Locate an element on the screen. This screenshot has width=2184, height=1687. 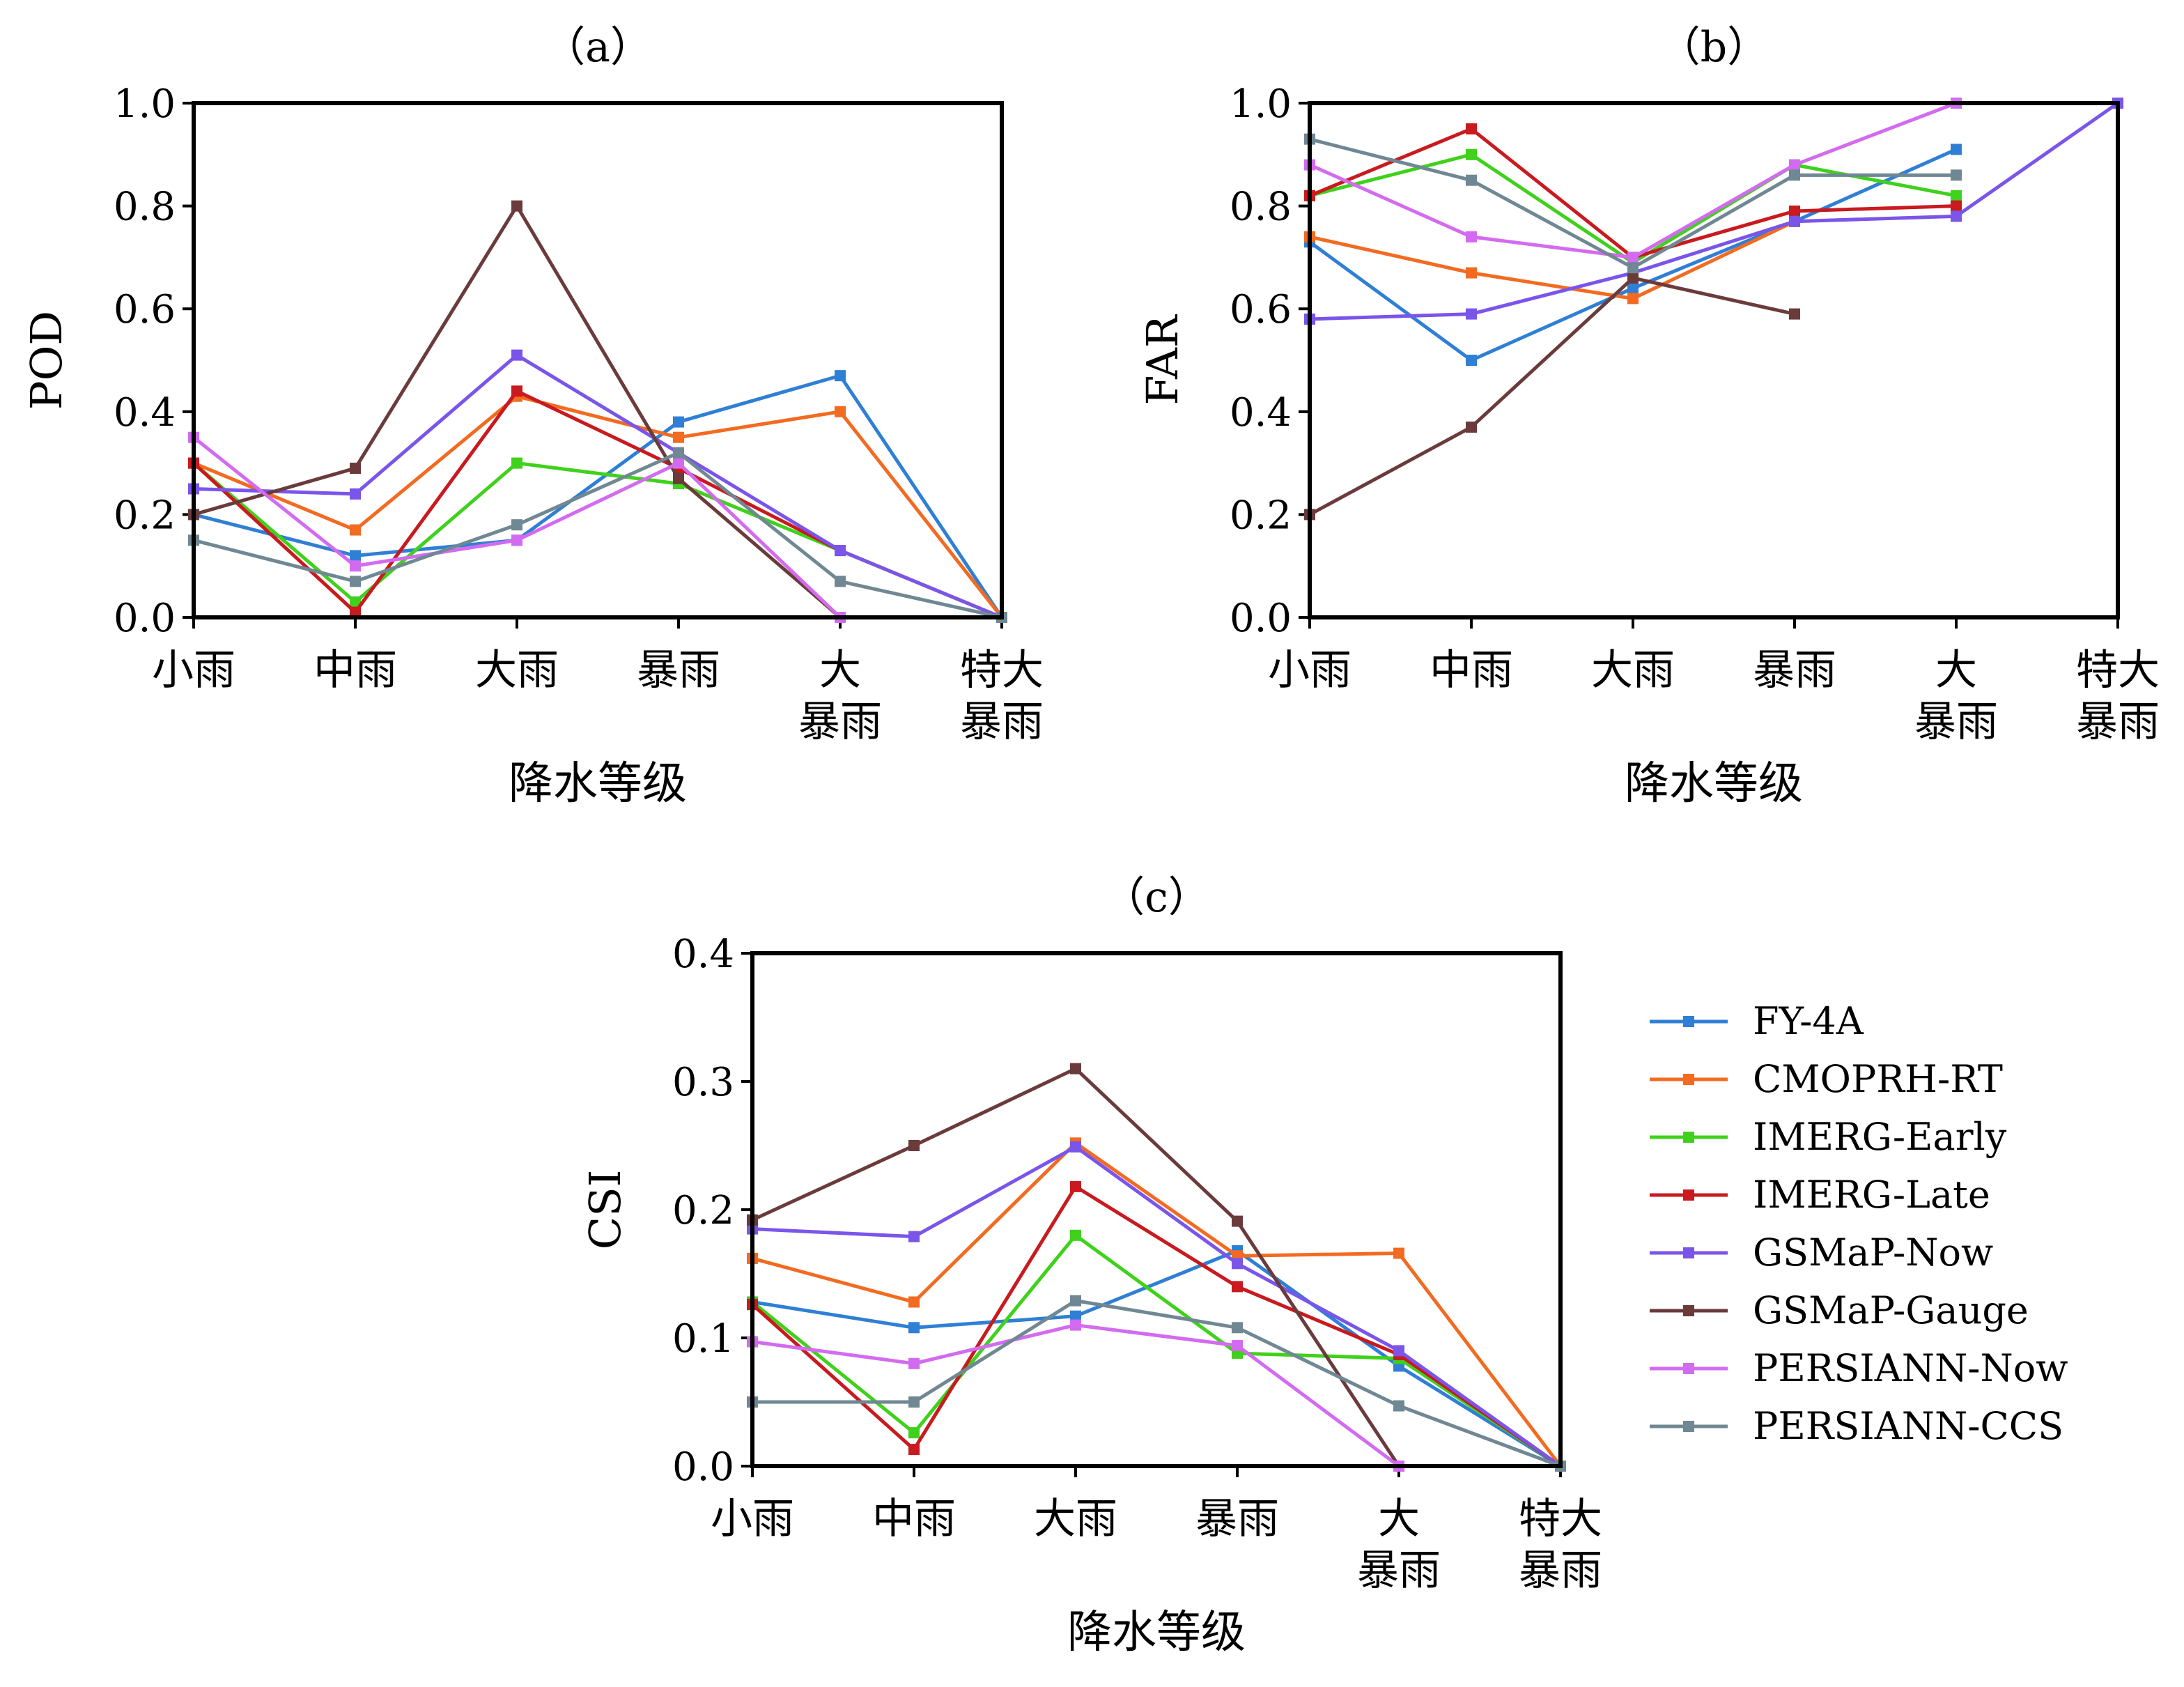
series-imerg-early is located at coordinates (1156, 1350).